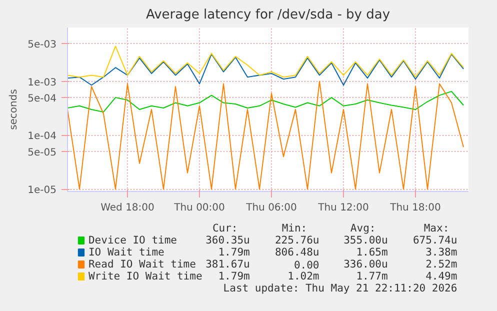  Describe the element at coordinates (442, 264) in the screenshot. I see `text: 2.52m` at that location.